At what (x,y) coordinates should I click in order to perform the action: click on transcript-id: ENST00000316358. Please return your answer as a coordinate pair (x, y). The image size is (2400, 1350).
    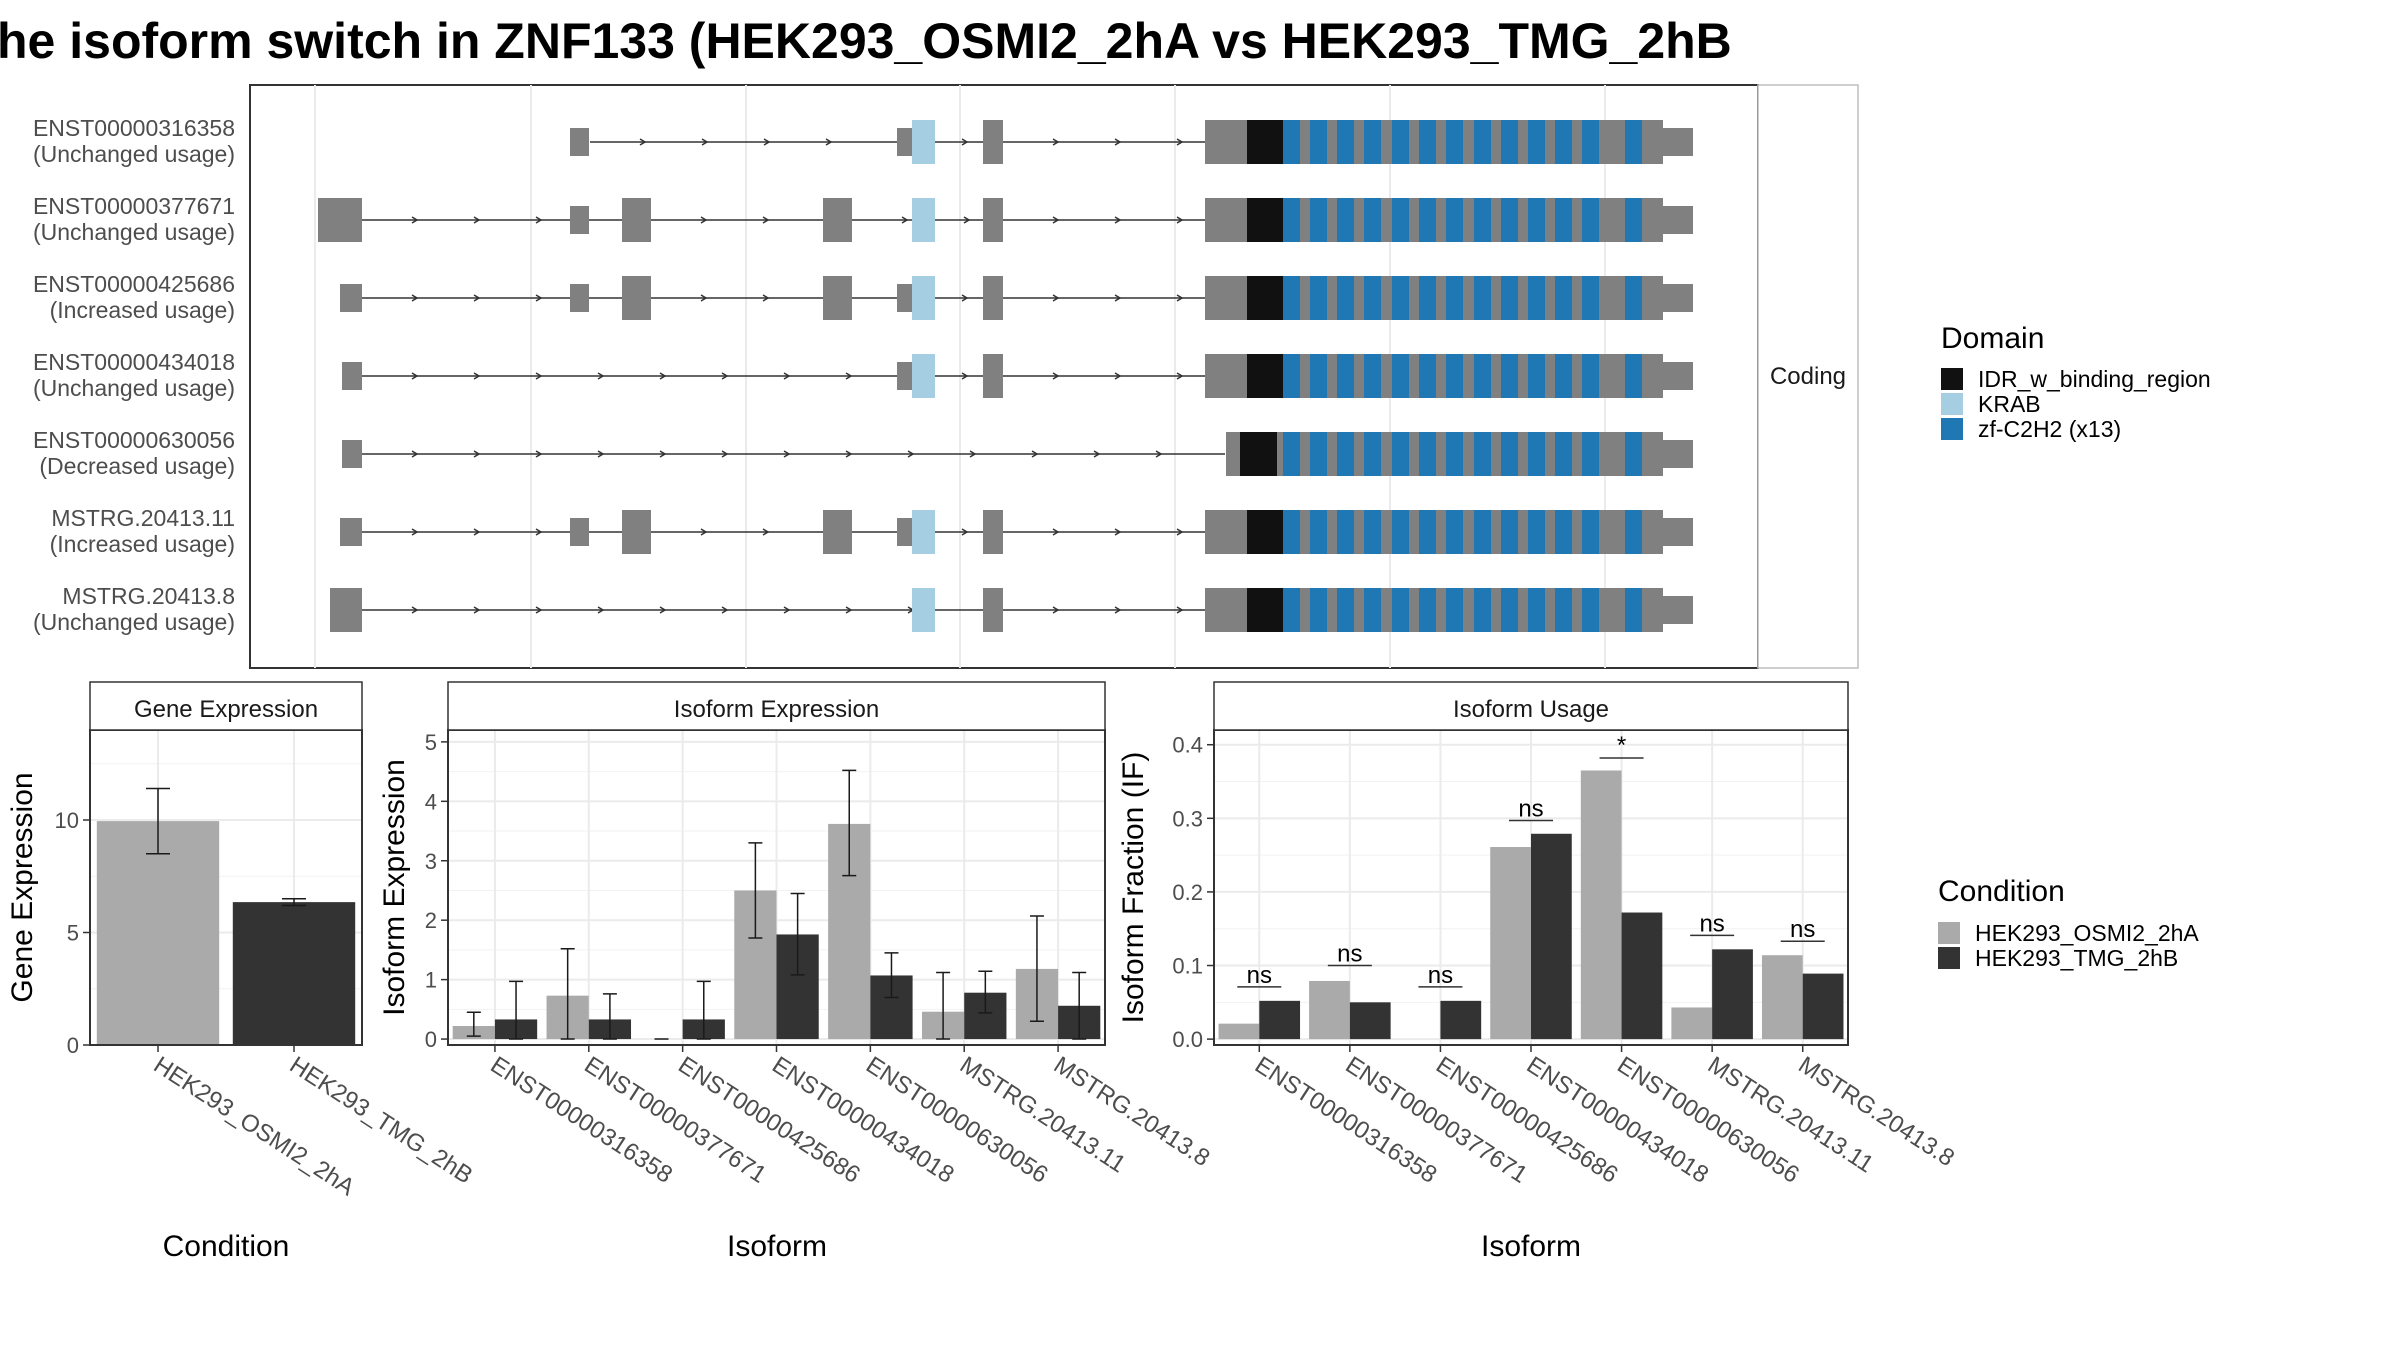
    Looking at the image, I should click on (134, 128).